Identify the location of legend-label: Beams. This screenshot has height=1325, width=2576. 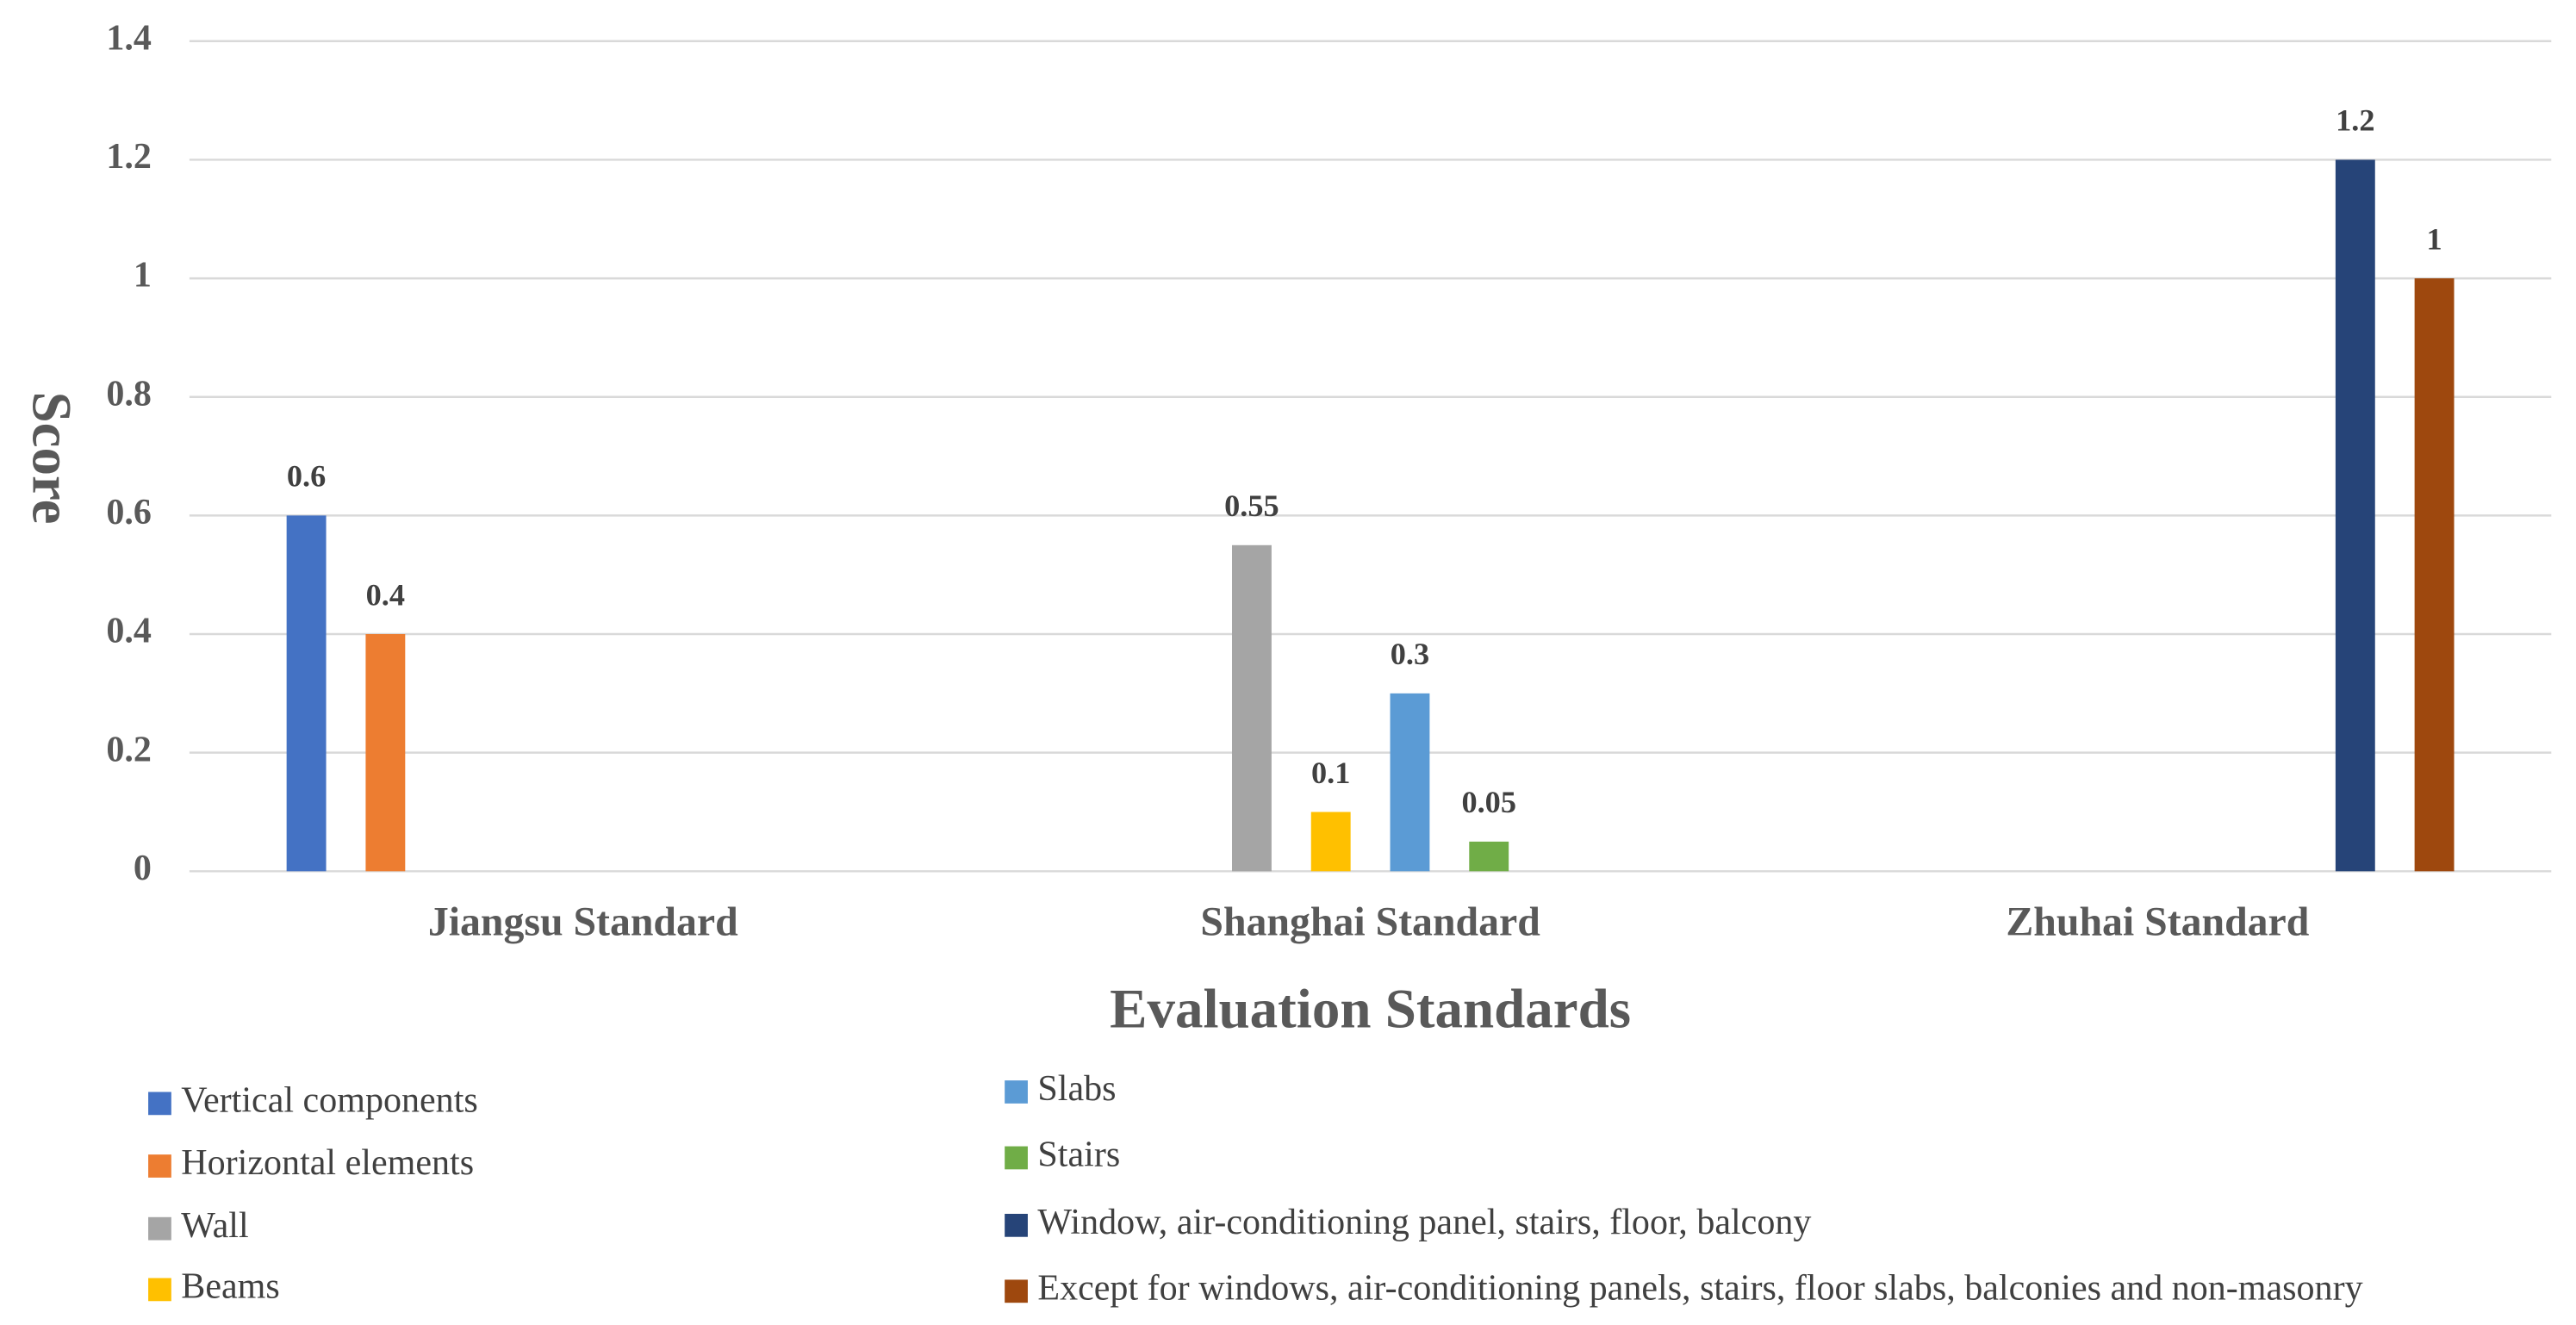
(230, 1287).